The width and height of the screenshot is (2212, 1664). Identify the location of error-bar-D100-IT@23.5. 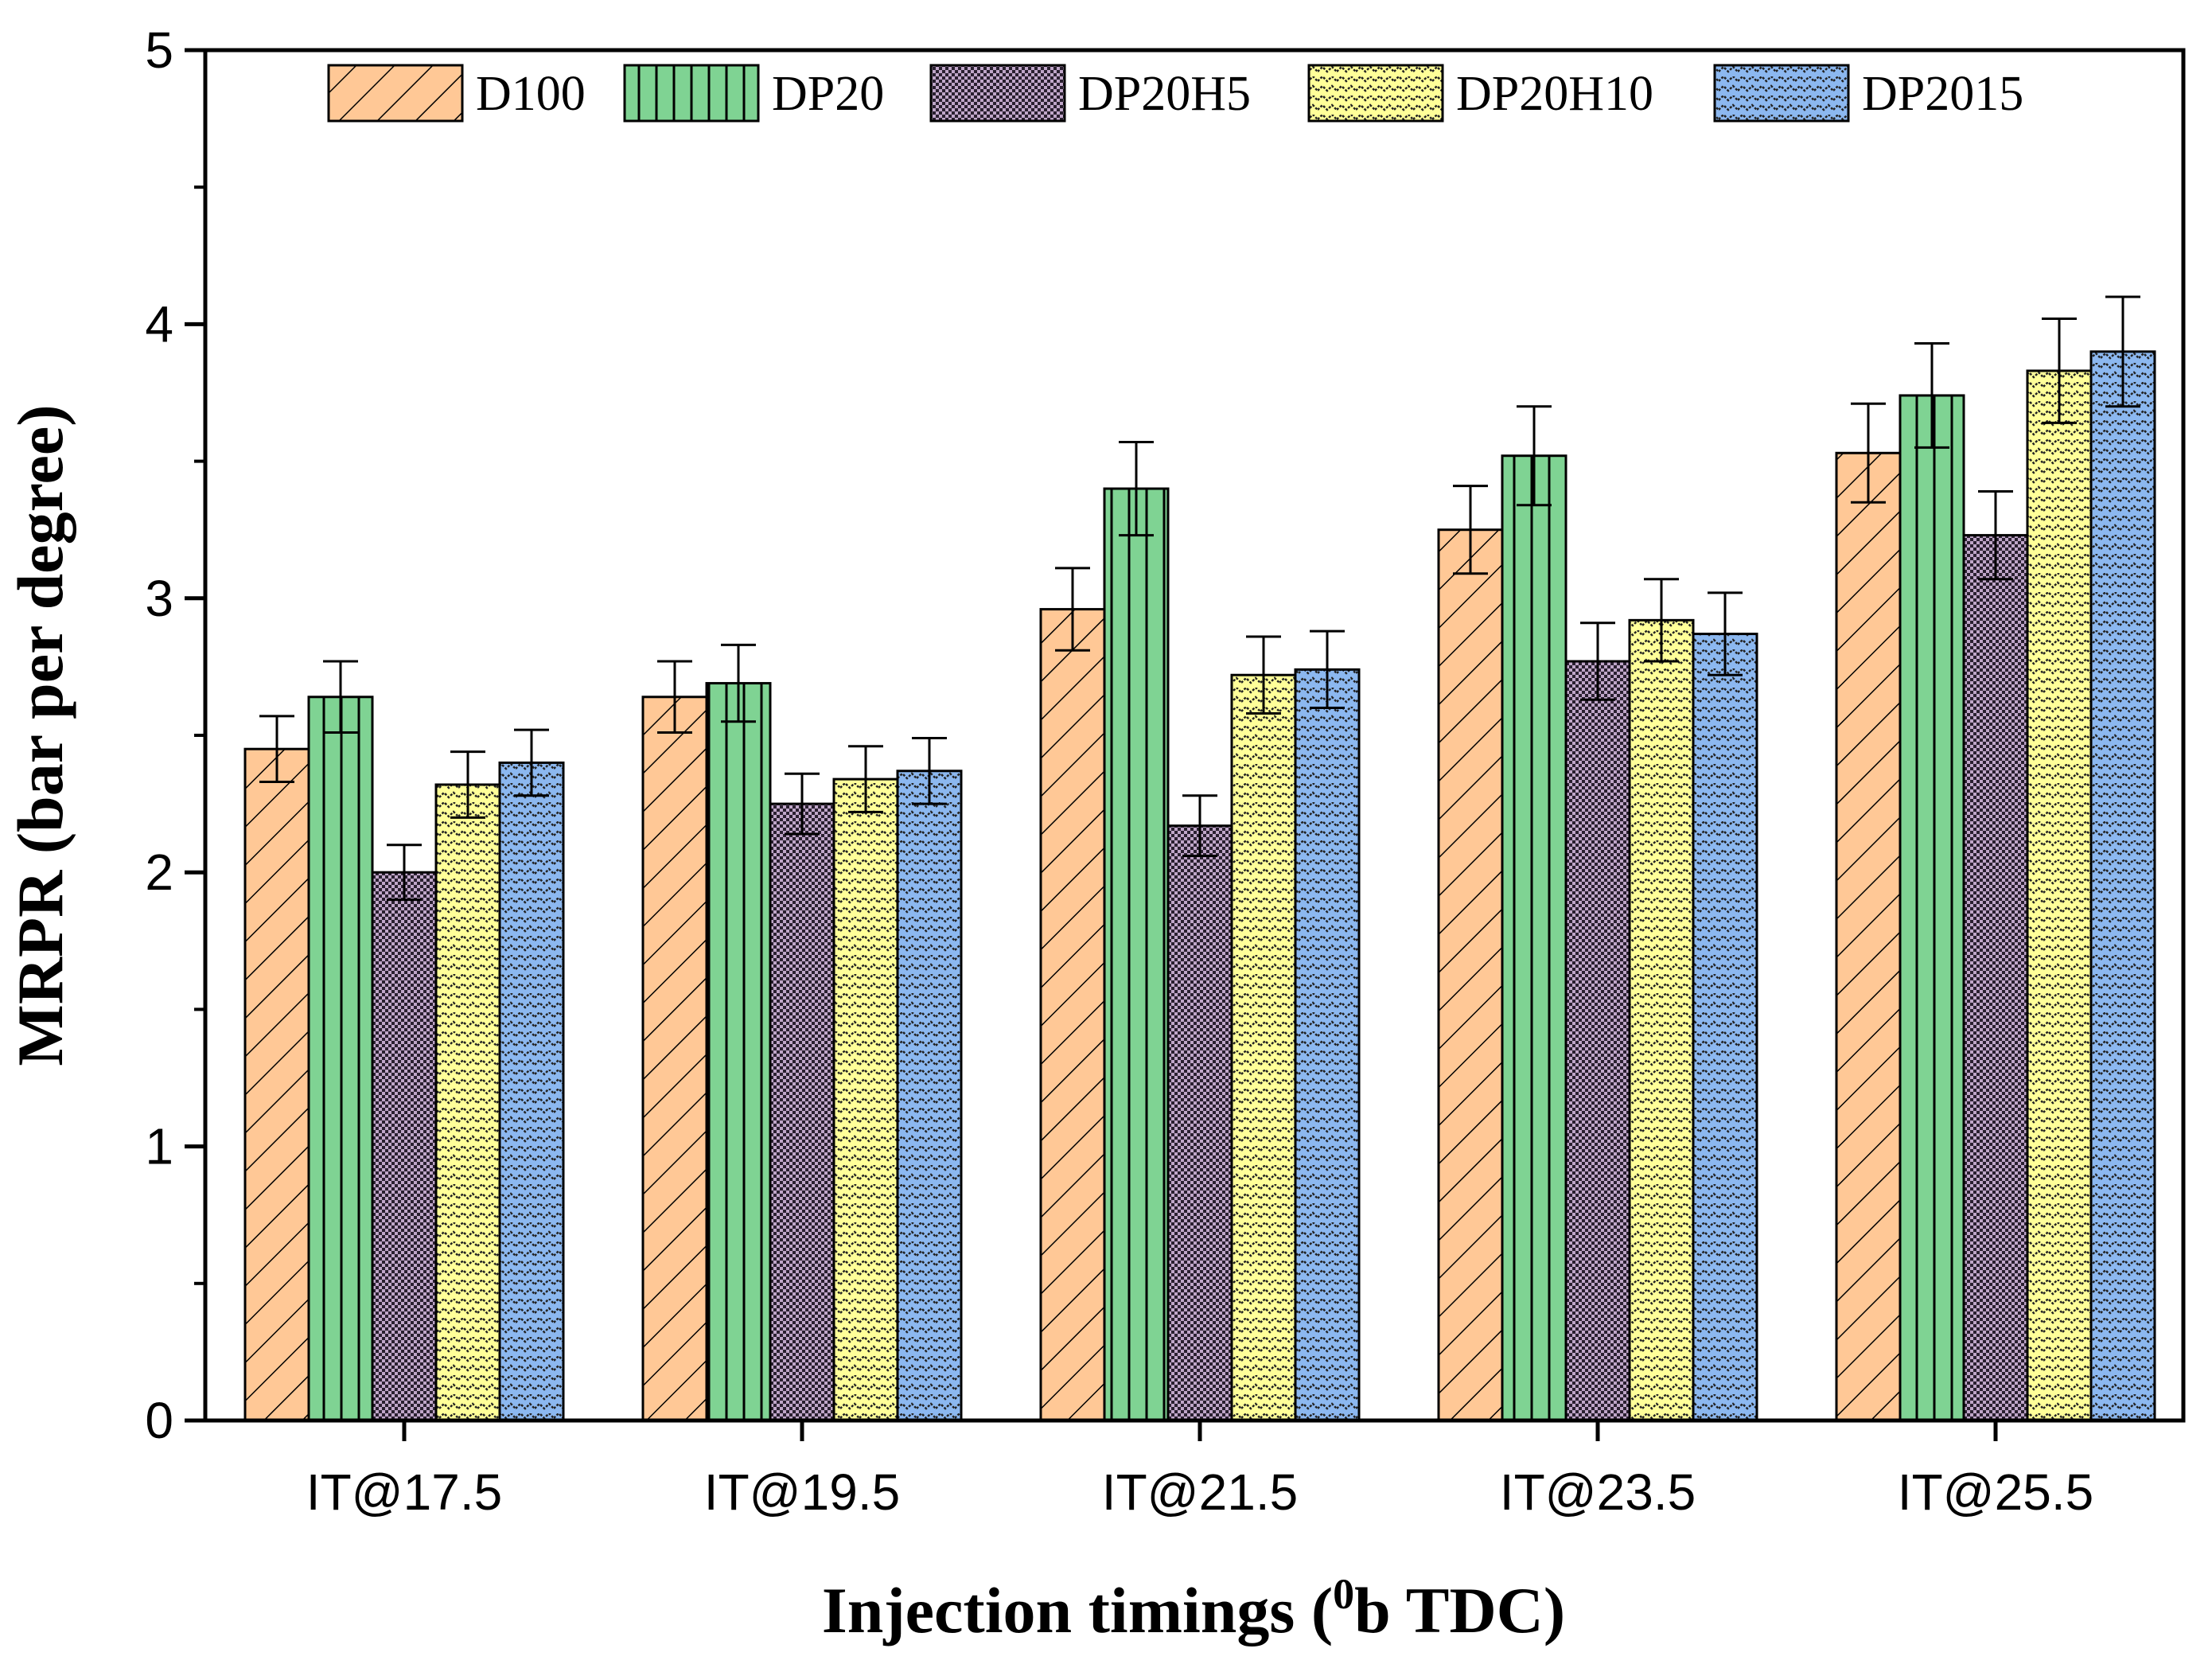
(1470, 530).